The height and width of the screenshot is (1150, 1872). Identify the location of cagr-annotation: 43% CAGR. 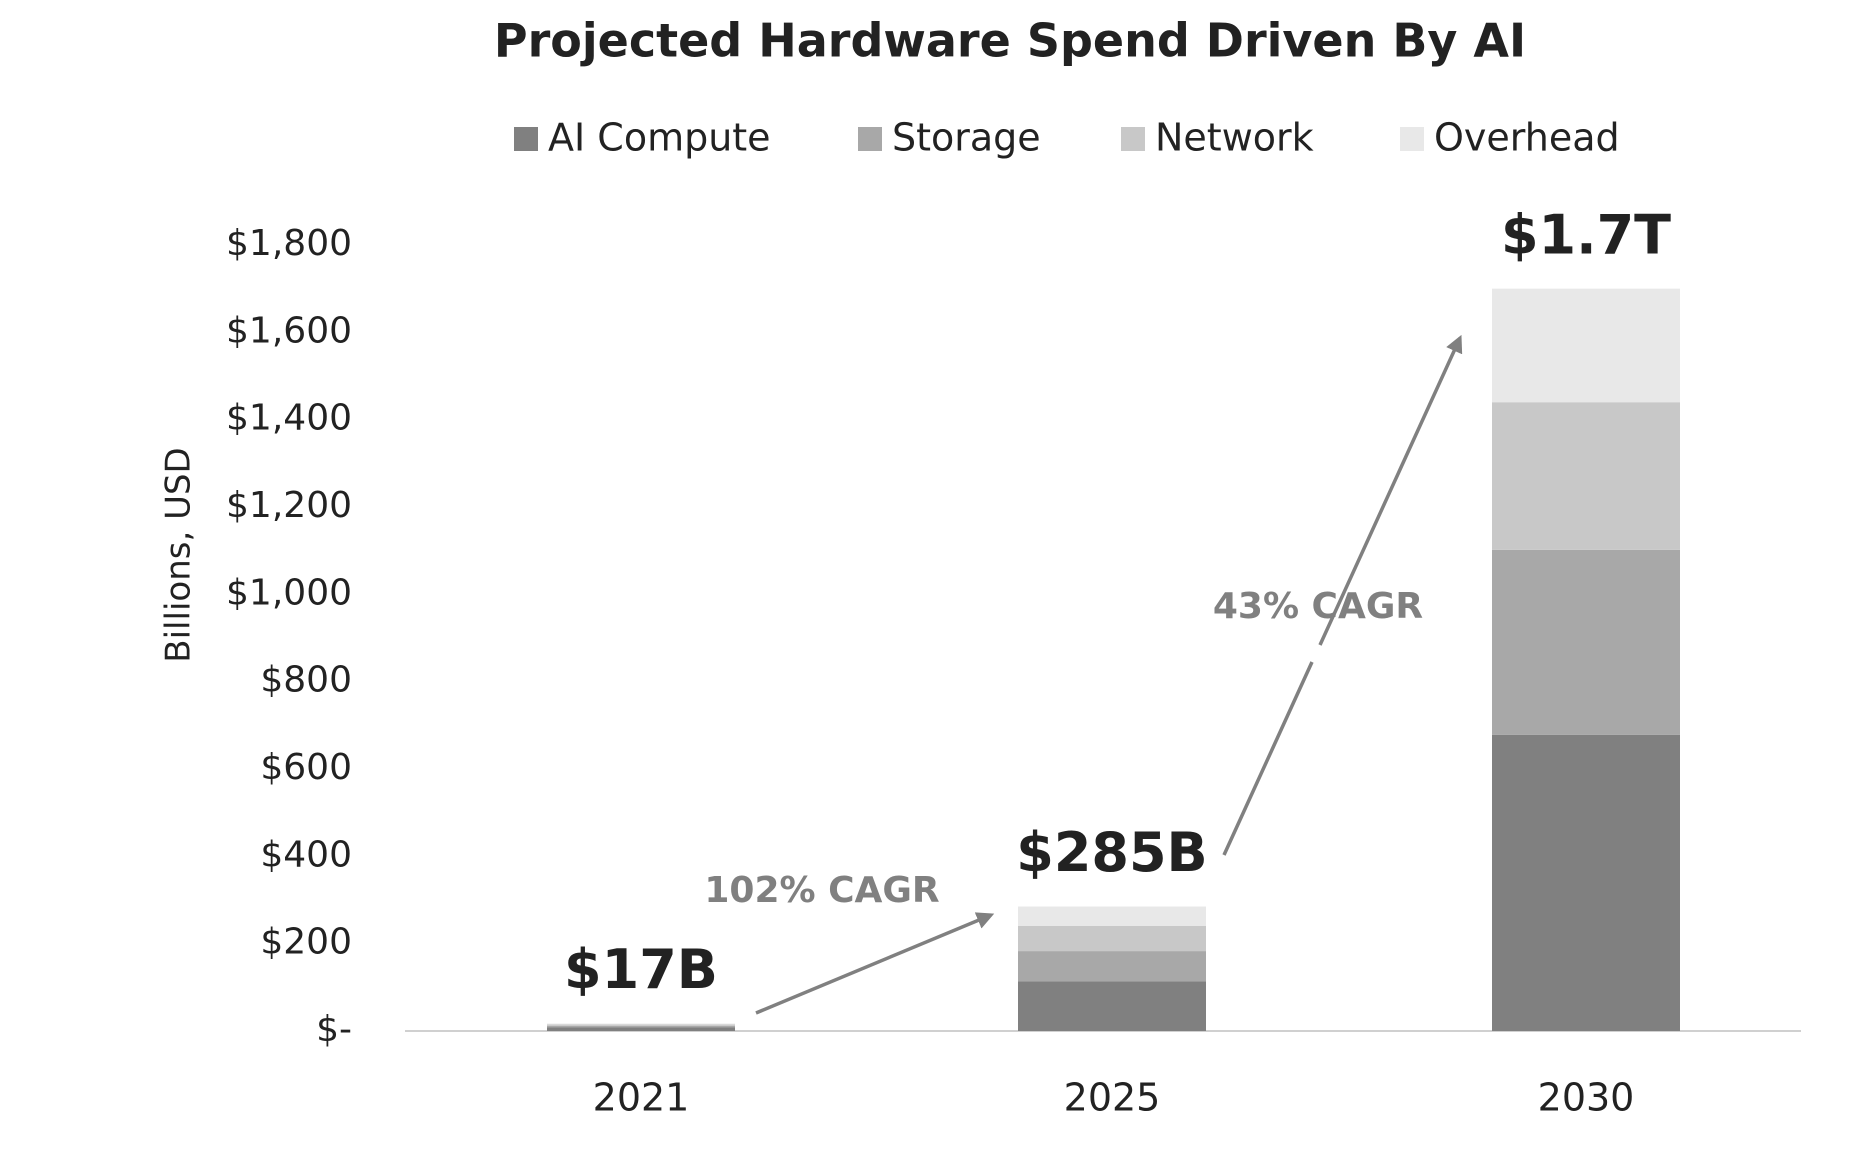
(1318, 606).